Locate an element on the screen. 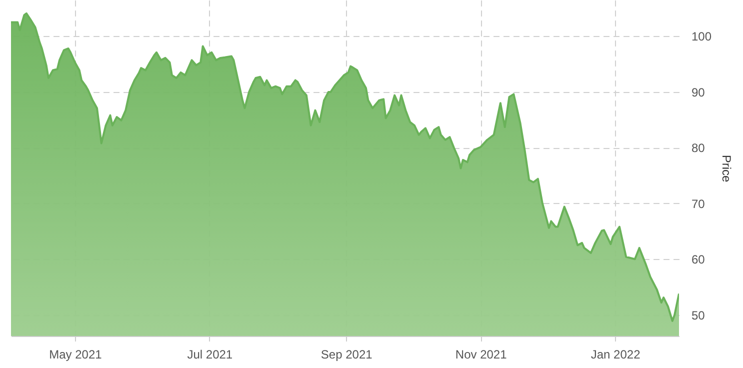 Image resolution: width=743 pixels, height=368 pixels. y-tick-label: 90 is located at coordinates (699, 92).